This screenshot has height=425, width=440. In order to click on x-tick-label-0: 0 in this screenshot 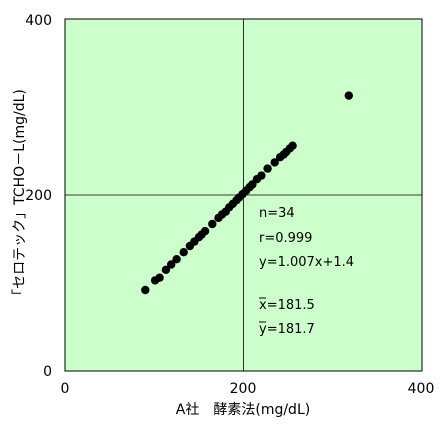, I will do `click(65, 389)`.